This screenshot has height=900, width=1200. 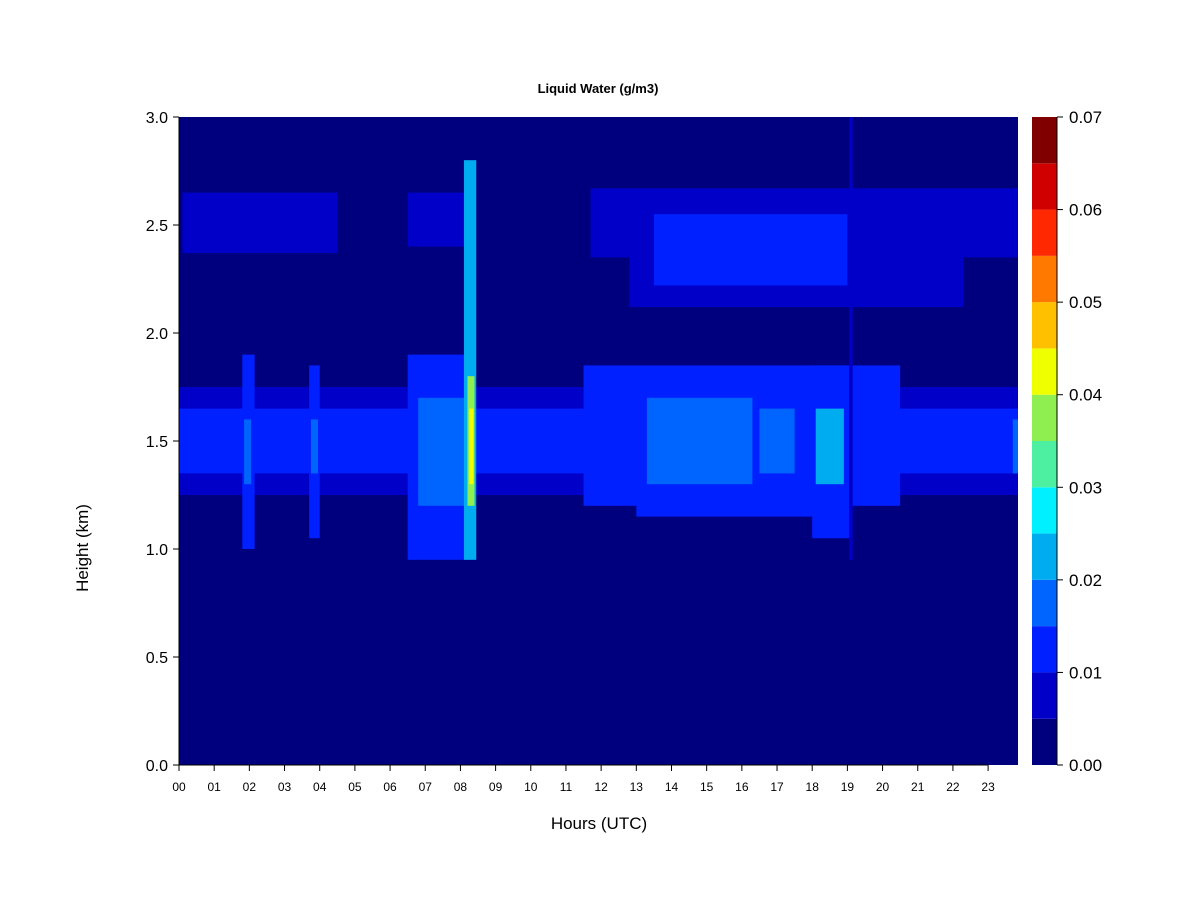 I want to click on colorbar-tick-label: 0.06, so click(x=1085, y=210).